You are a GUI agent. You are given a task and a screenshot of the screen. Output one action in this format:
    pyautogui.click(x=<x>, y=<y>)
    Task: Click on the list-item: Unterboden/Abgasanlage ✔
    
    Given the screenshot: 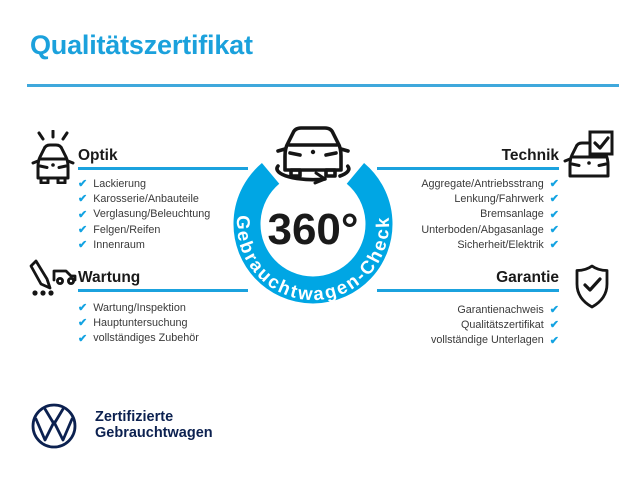 What is the action you would take?
    pyautogui.click(x=468, y=229)
    